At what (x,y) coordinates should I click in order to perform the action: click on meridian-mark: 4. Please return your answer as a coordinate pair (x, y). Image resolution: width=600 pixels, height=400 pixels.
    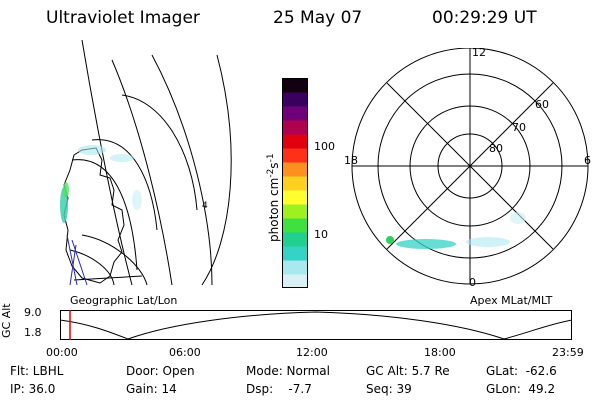
    Looking at the image, I should click on (205, 206).